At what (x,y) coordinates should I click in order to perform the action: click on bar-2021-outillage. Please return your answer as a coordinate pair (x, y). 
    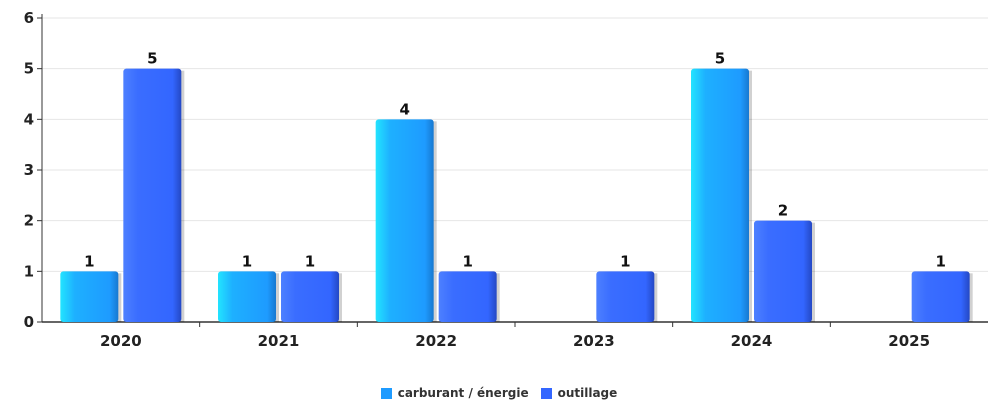
    Looking at the image, I should click on (310, 296).